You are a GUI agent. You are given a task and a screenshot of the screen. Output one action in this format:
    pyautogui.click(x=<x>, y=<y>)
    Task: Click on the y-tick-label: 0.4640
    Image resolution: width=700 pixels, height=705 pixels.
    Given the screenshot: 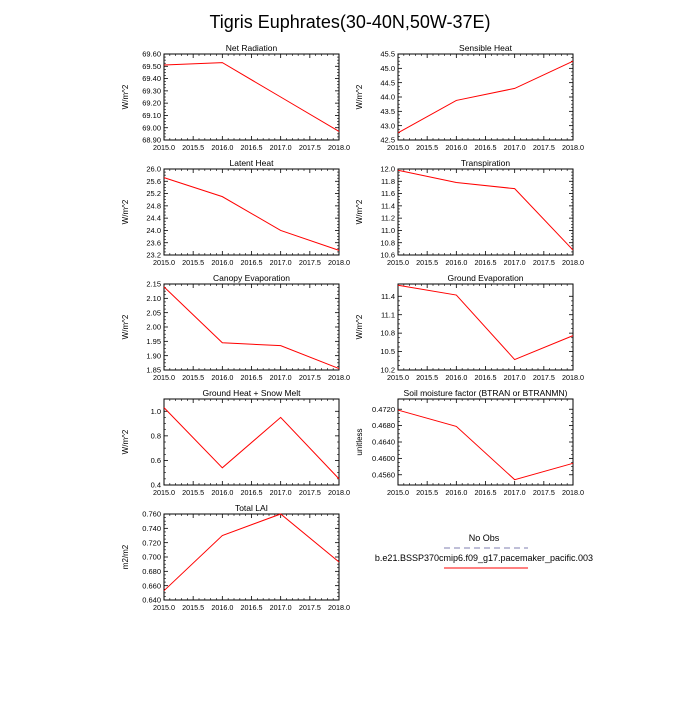 What is the action you would take?
    pyautogui.click(x=383, y=442)
    